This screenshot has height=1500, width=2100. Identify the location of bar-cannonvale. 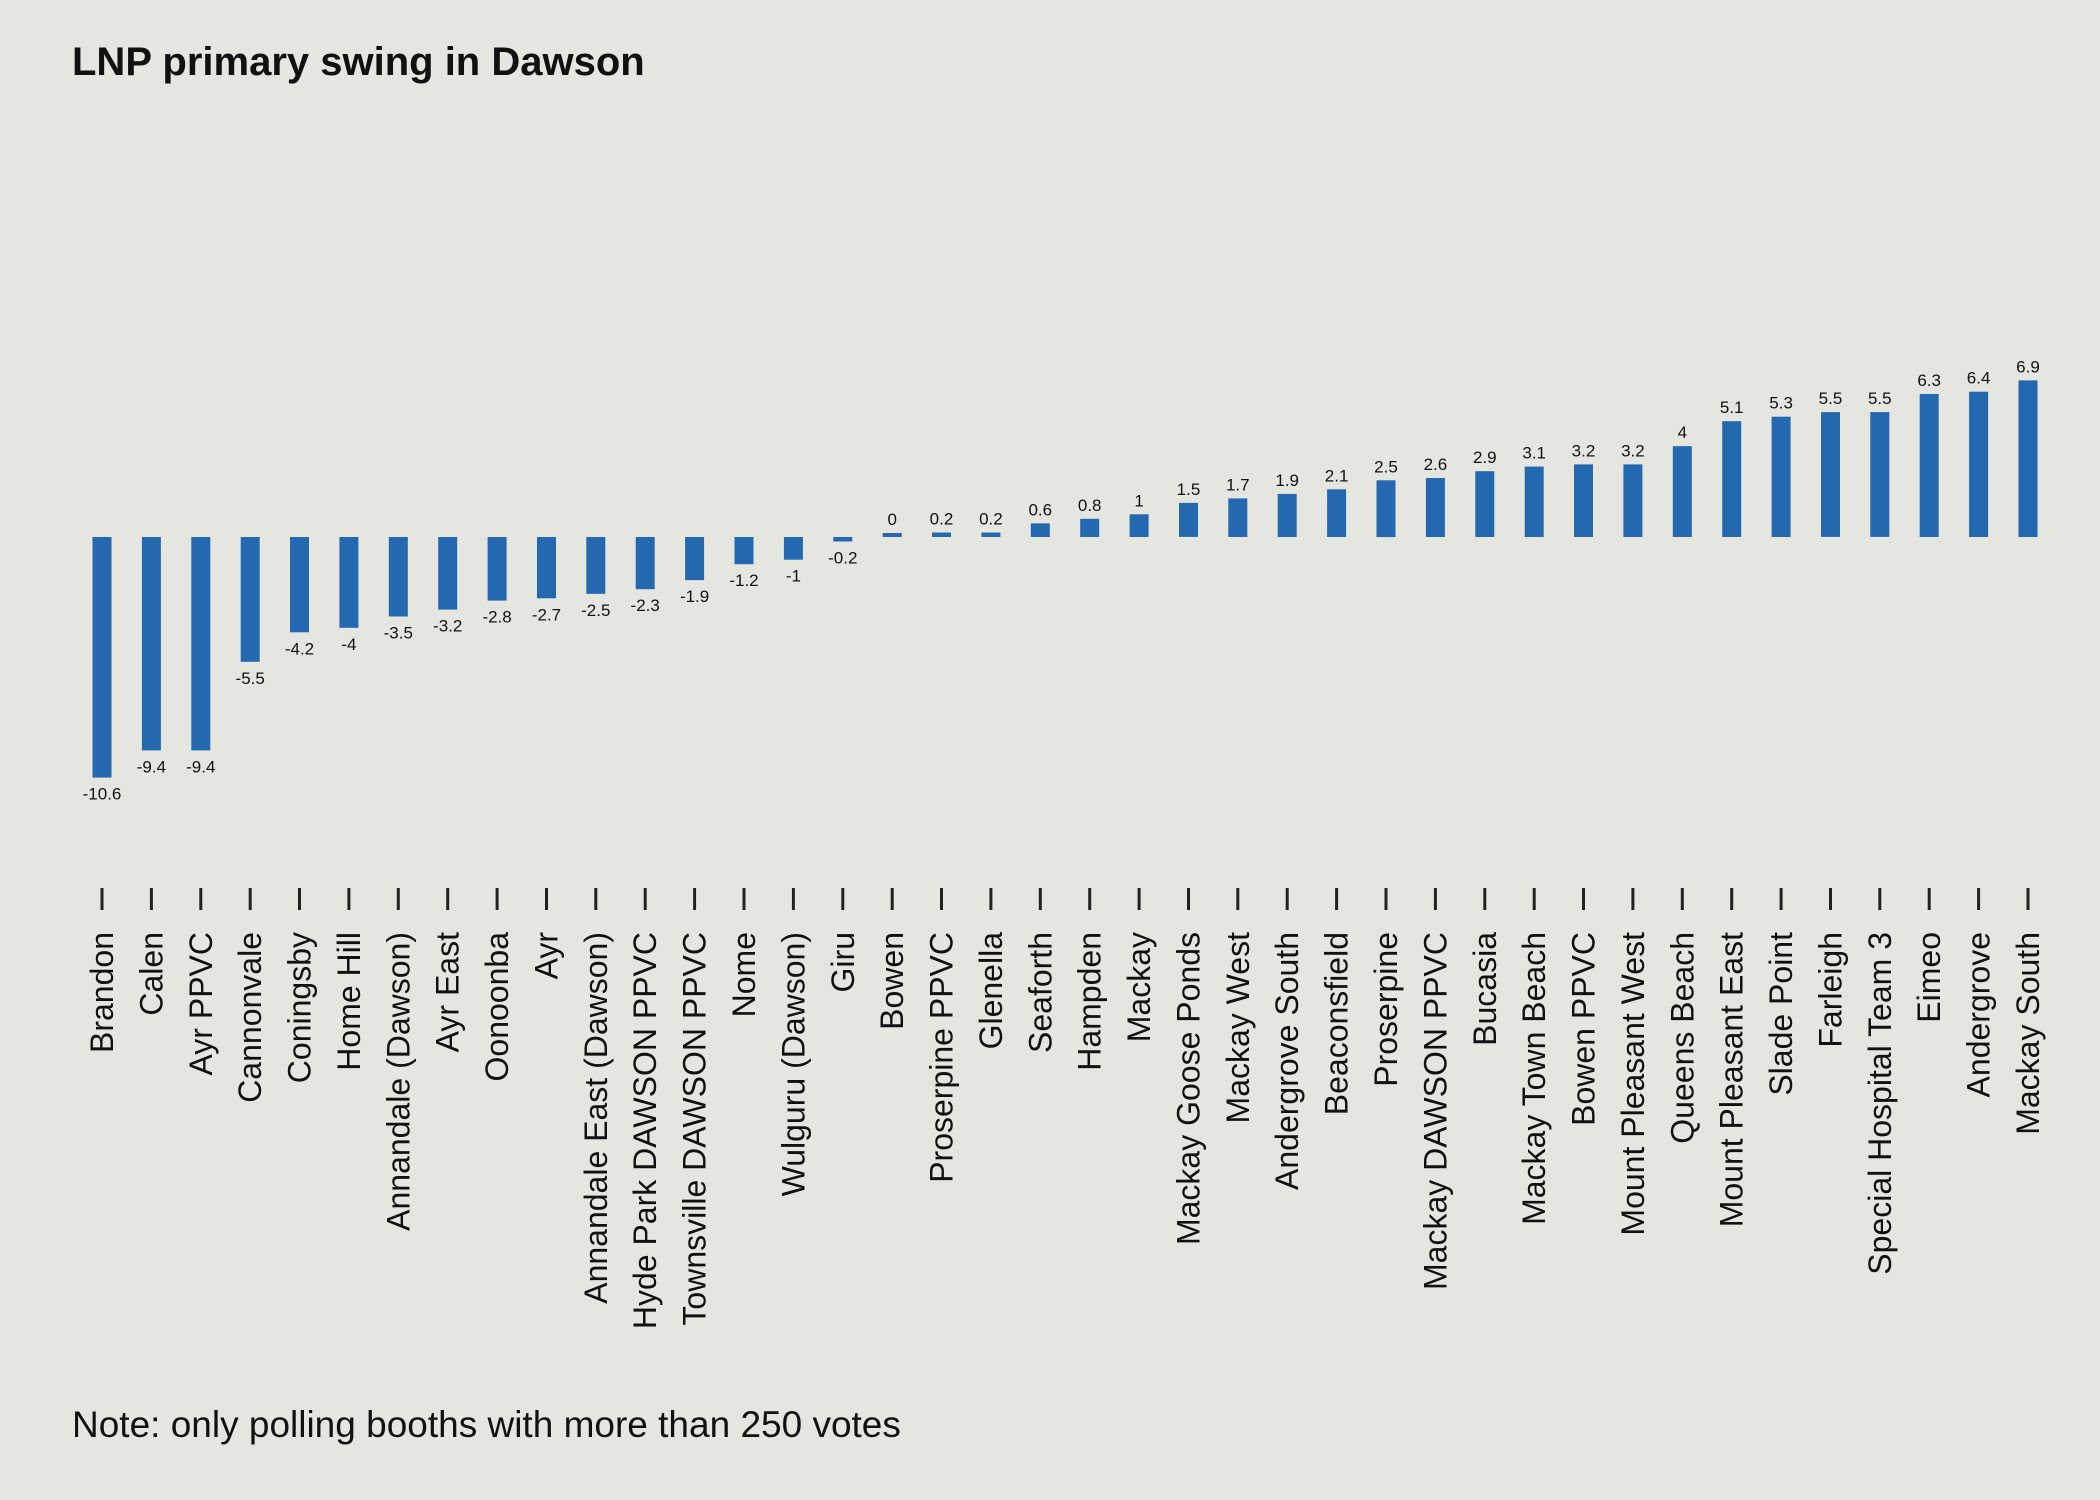
(250, 599).